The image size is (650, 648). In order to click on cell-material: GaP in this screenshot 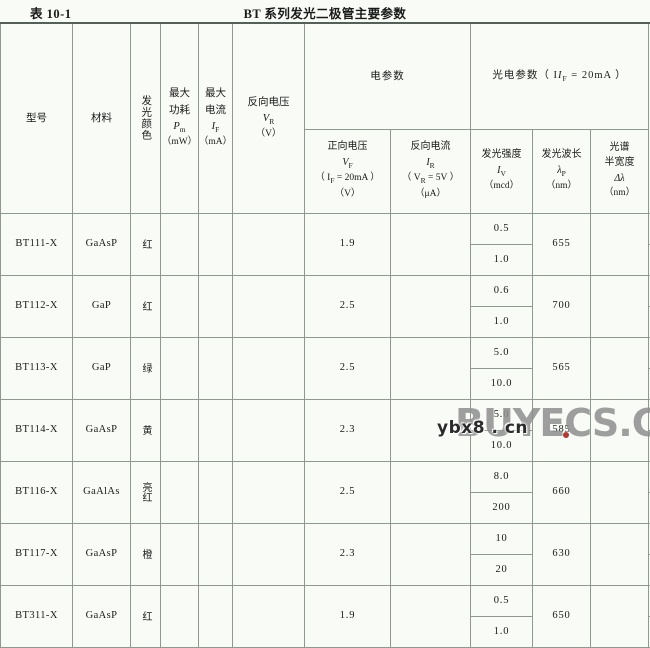, I will do `click(102, 368)`.